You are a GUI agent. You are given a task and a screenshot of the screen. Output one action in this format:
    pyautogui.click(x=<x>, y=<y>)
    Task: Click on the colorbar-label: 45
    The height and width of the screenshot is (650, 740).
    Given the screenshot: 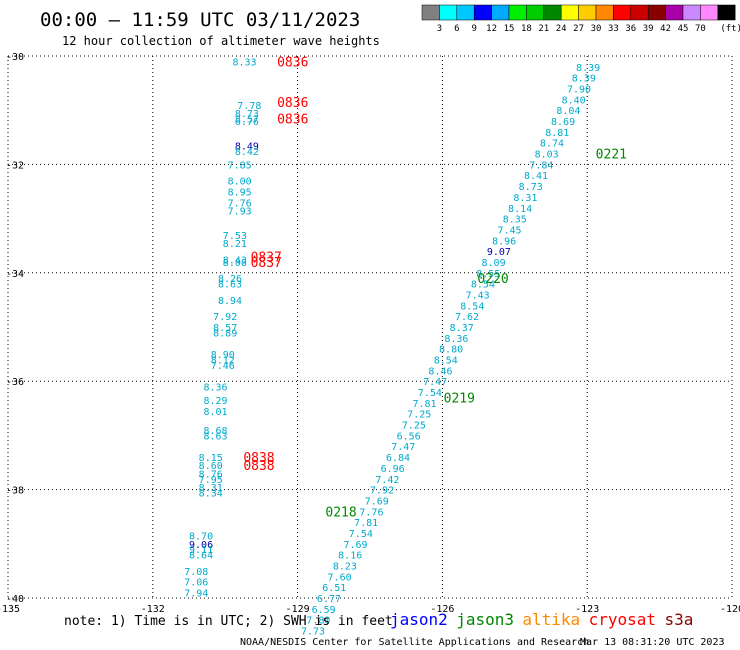 What is the action you would take?
    pyautogui.click(x=683, y=29)
    